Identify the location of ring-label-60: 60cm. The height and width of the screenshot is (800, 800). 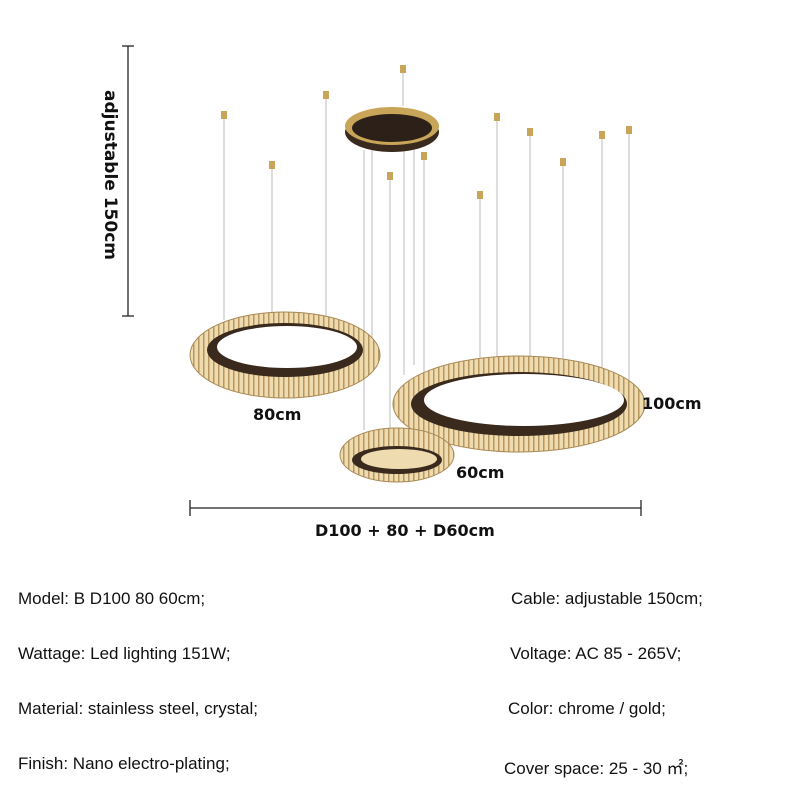
(480, 472).